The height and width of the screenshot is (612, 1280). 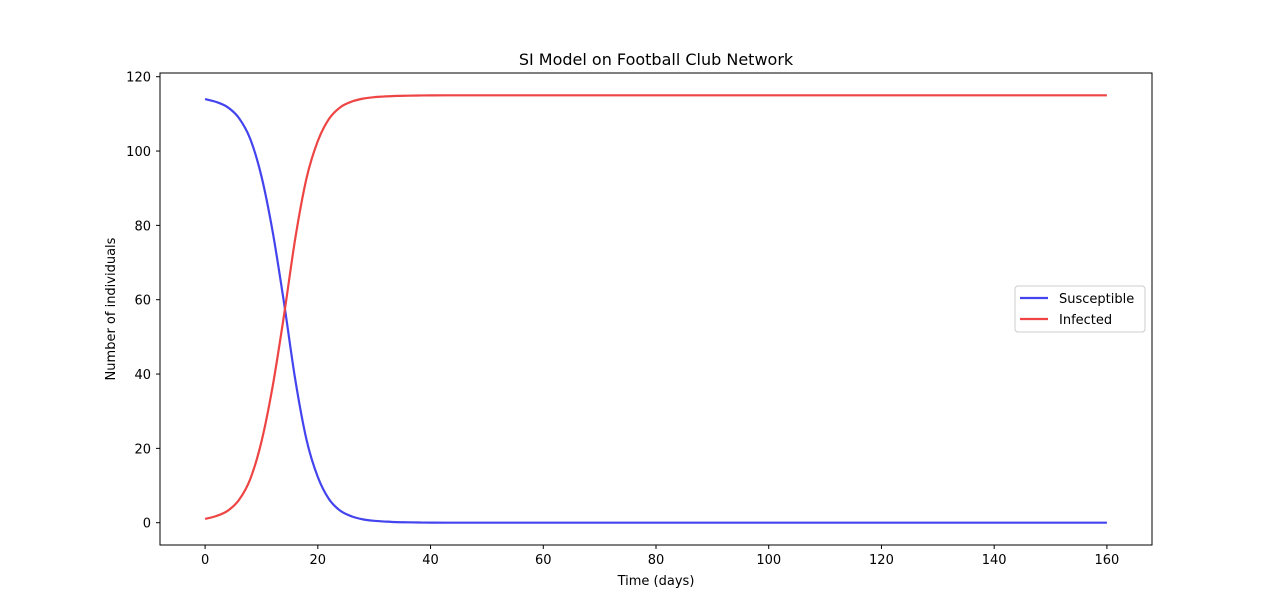 I want to click on y-tick-label: 60, so click(x=142, y=301).